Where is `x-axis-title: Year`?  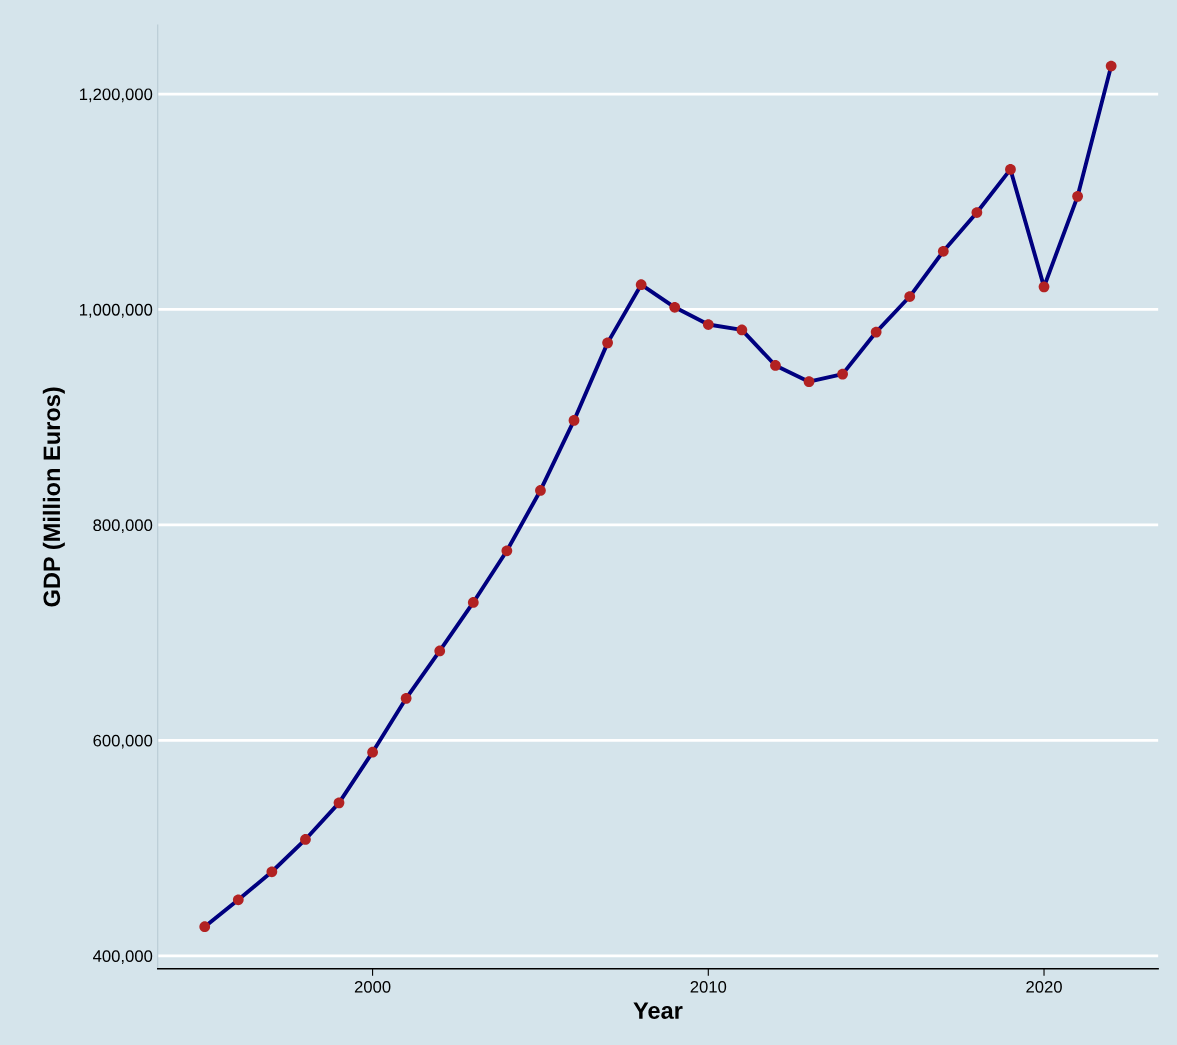
x-axis-title: Year is located at coordinates (658, 1010).